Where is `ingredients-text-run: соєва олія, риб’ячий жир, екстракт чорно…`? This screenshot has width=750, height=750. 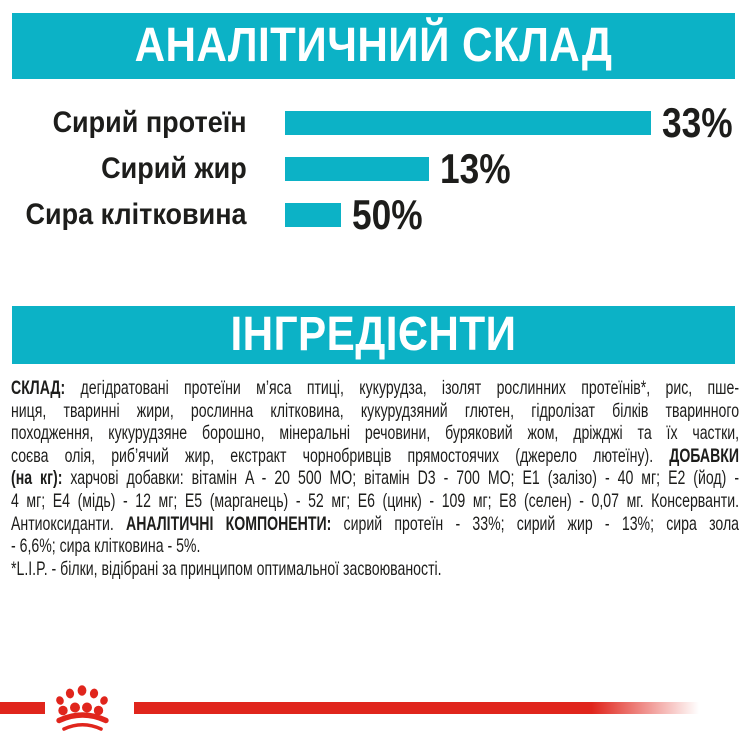
ingredients-text-run: соєва олія, риб’ячий жир, екстракт чорно… is located at coordinates (340, 456).